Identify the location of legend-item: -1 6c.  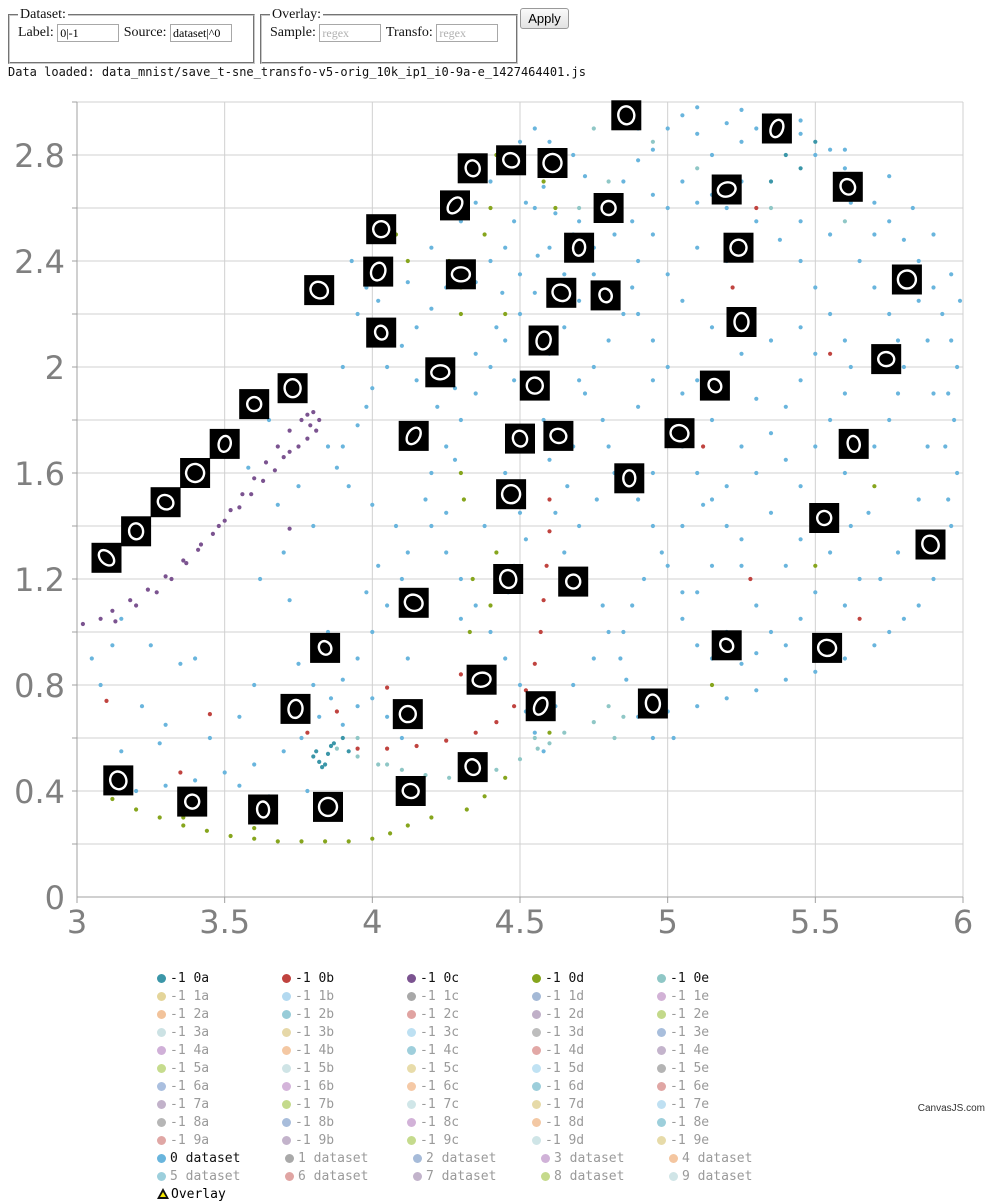
(469, 1087).